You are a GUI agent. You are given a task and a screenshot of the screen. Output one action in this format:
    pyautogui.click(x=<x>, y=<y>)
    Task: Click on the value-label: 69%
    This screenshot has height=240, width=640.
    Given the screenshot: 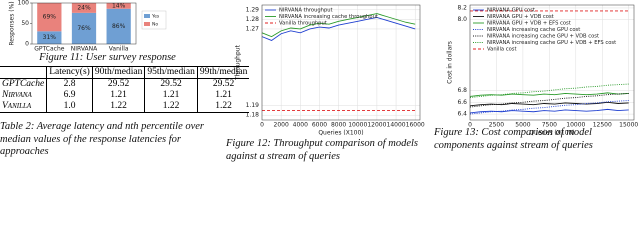 What is the action you would take?
    pyautogui.click(x=50, y=17)
    